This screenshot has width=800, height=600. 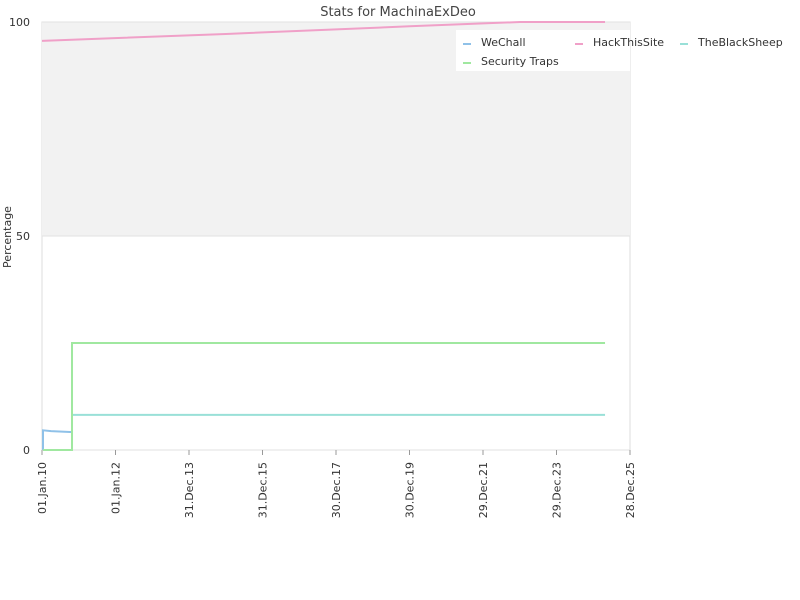 What do you see at coordinates (42, 488) in the screenshot?
I see `x-tick-label: 01.Jan.10` at bounding box center [42, 488].